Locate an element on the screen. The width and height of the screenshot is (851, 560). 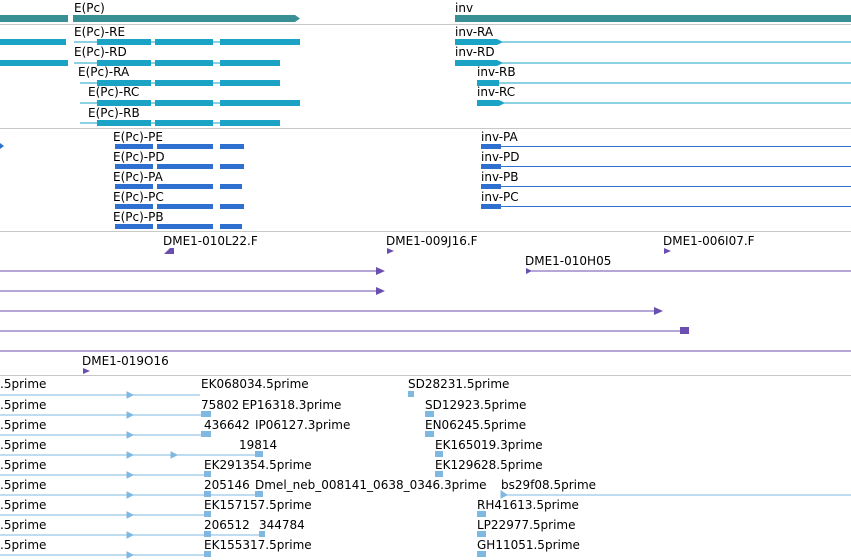
clone-label: DME1-010H05 is located at coordinates (568, 261).